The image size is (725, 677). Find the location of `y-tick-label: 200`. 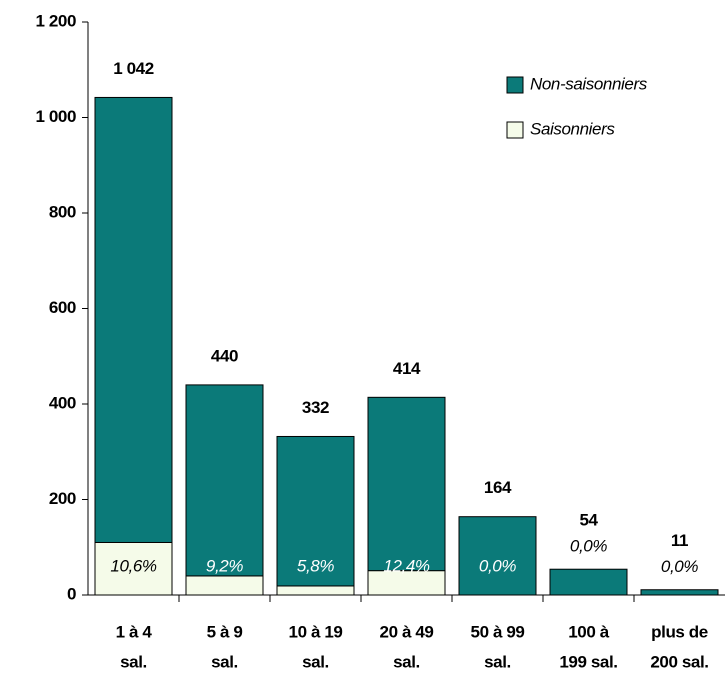

y-tick-label: 200 is located at coordinates (62, 498).